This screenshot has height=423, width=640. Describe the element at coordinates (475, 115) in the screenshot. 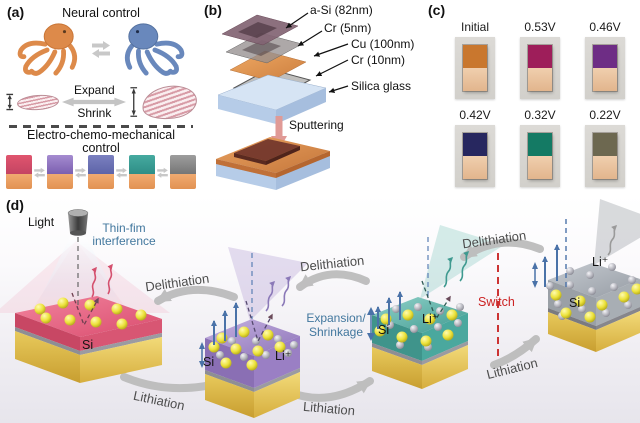

I see `sample-voltage-label: 0.42V` at that location.